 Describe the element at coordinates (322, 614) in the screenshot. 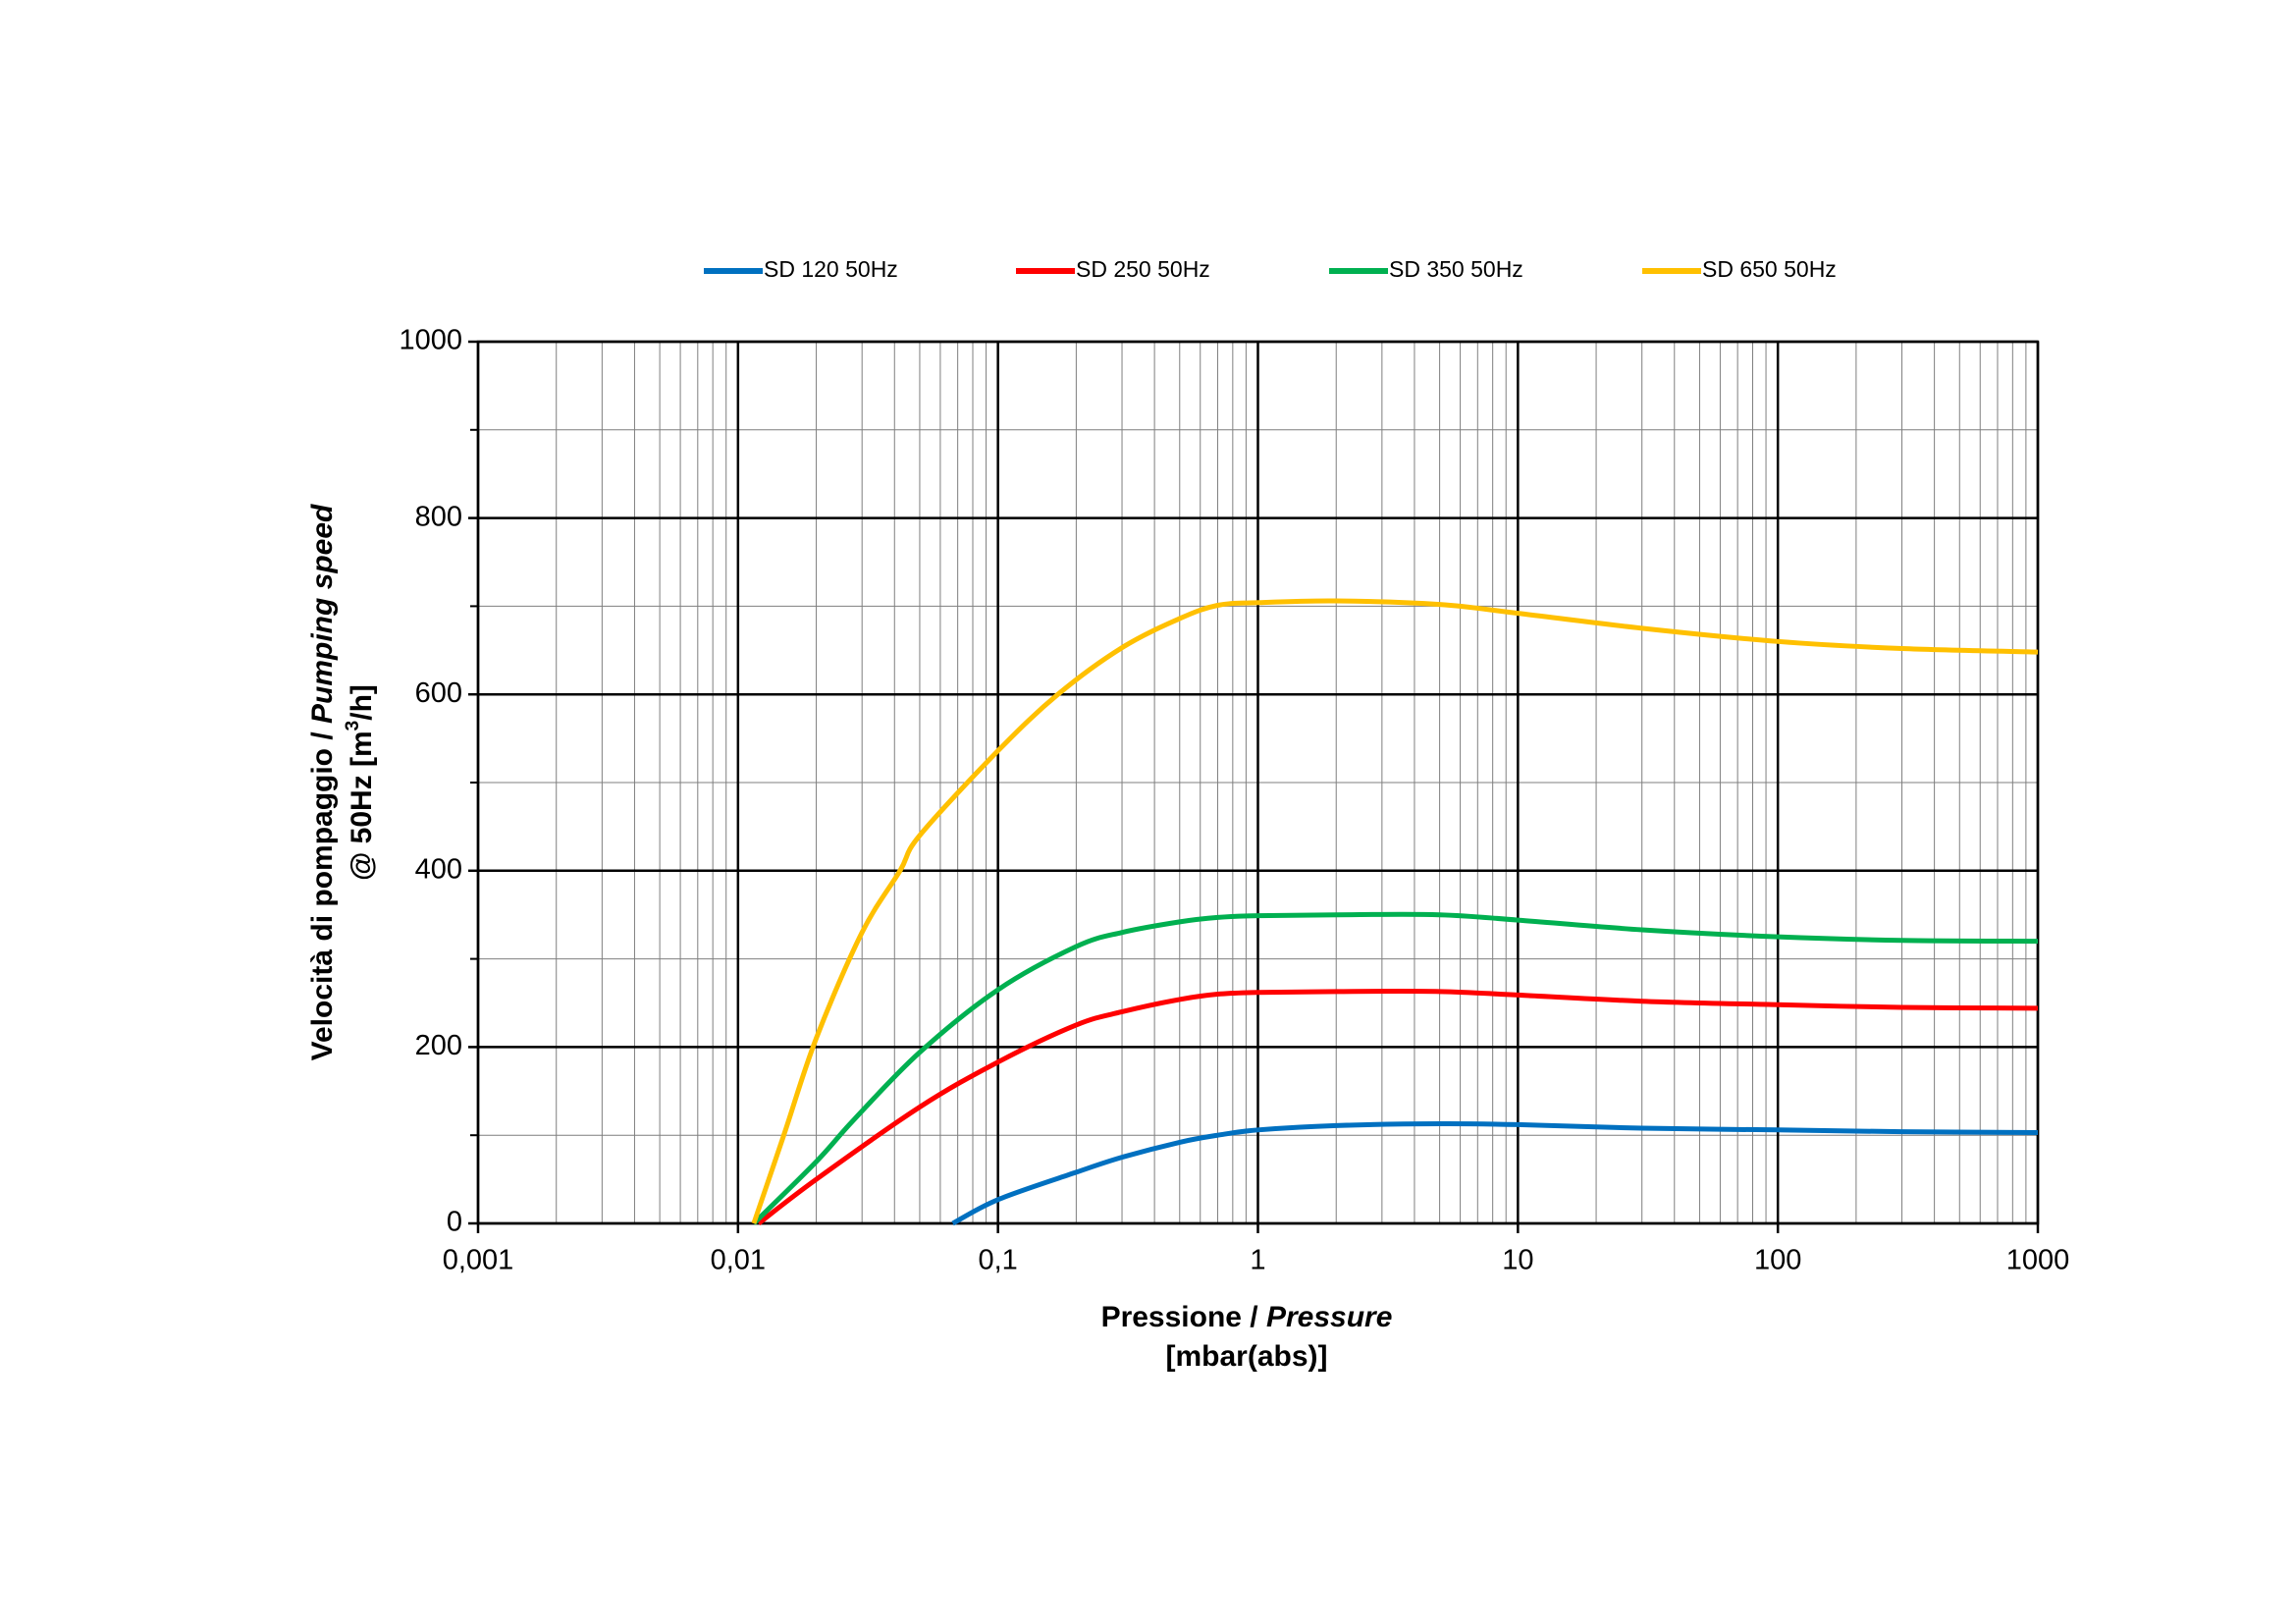

I see `y-title-part: Pumping speed` at that location.